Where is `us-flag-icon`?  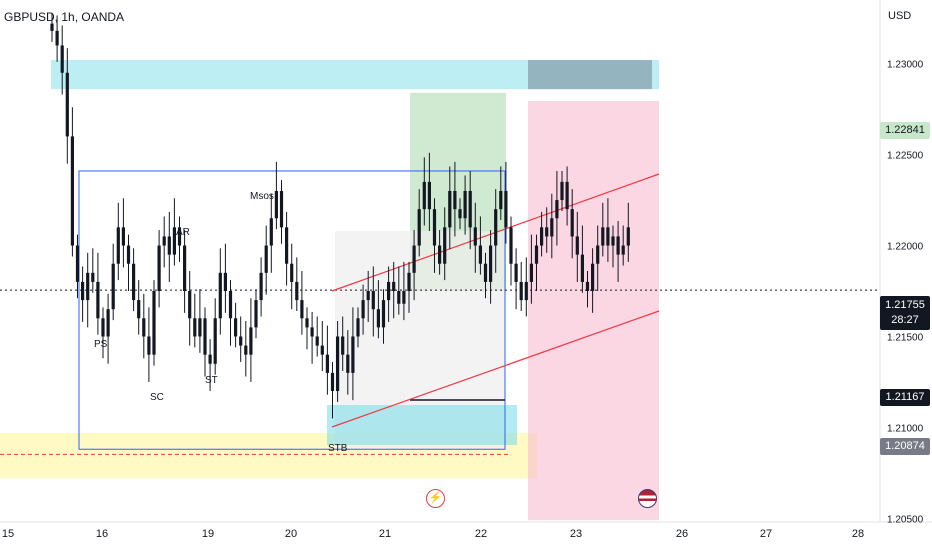 us-flag-icon is located at coordinates (647, 498).